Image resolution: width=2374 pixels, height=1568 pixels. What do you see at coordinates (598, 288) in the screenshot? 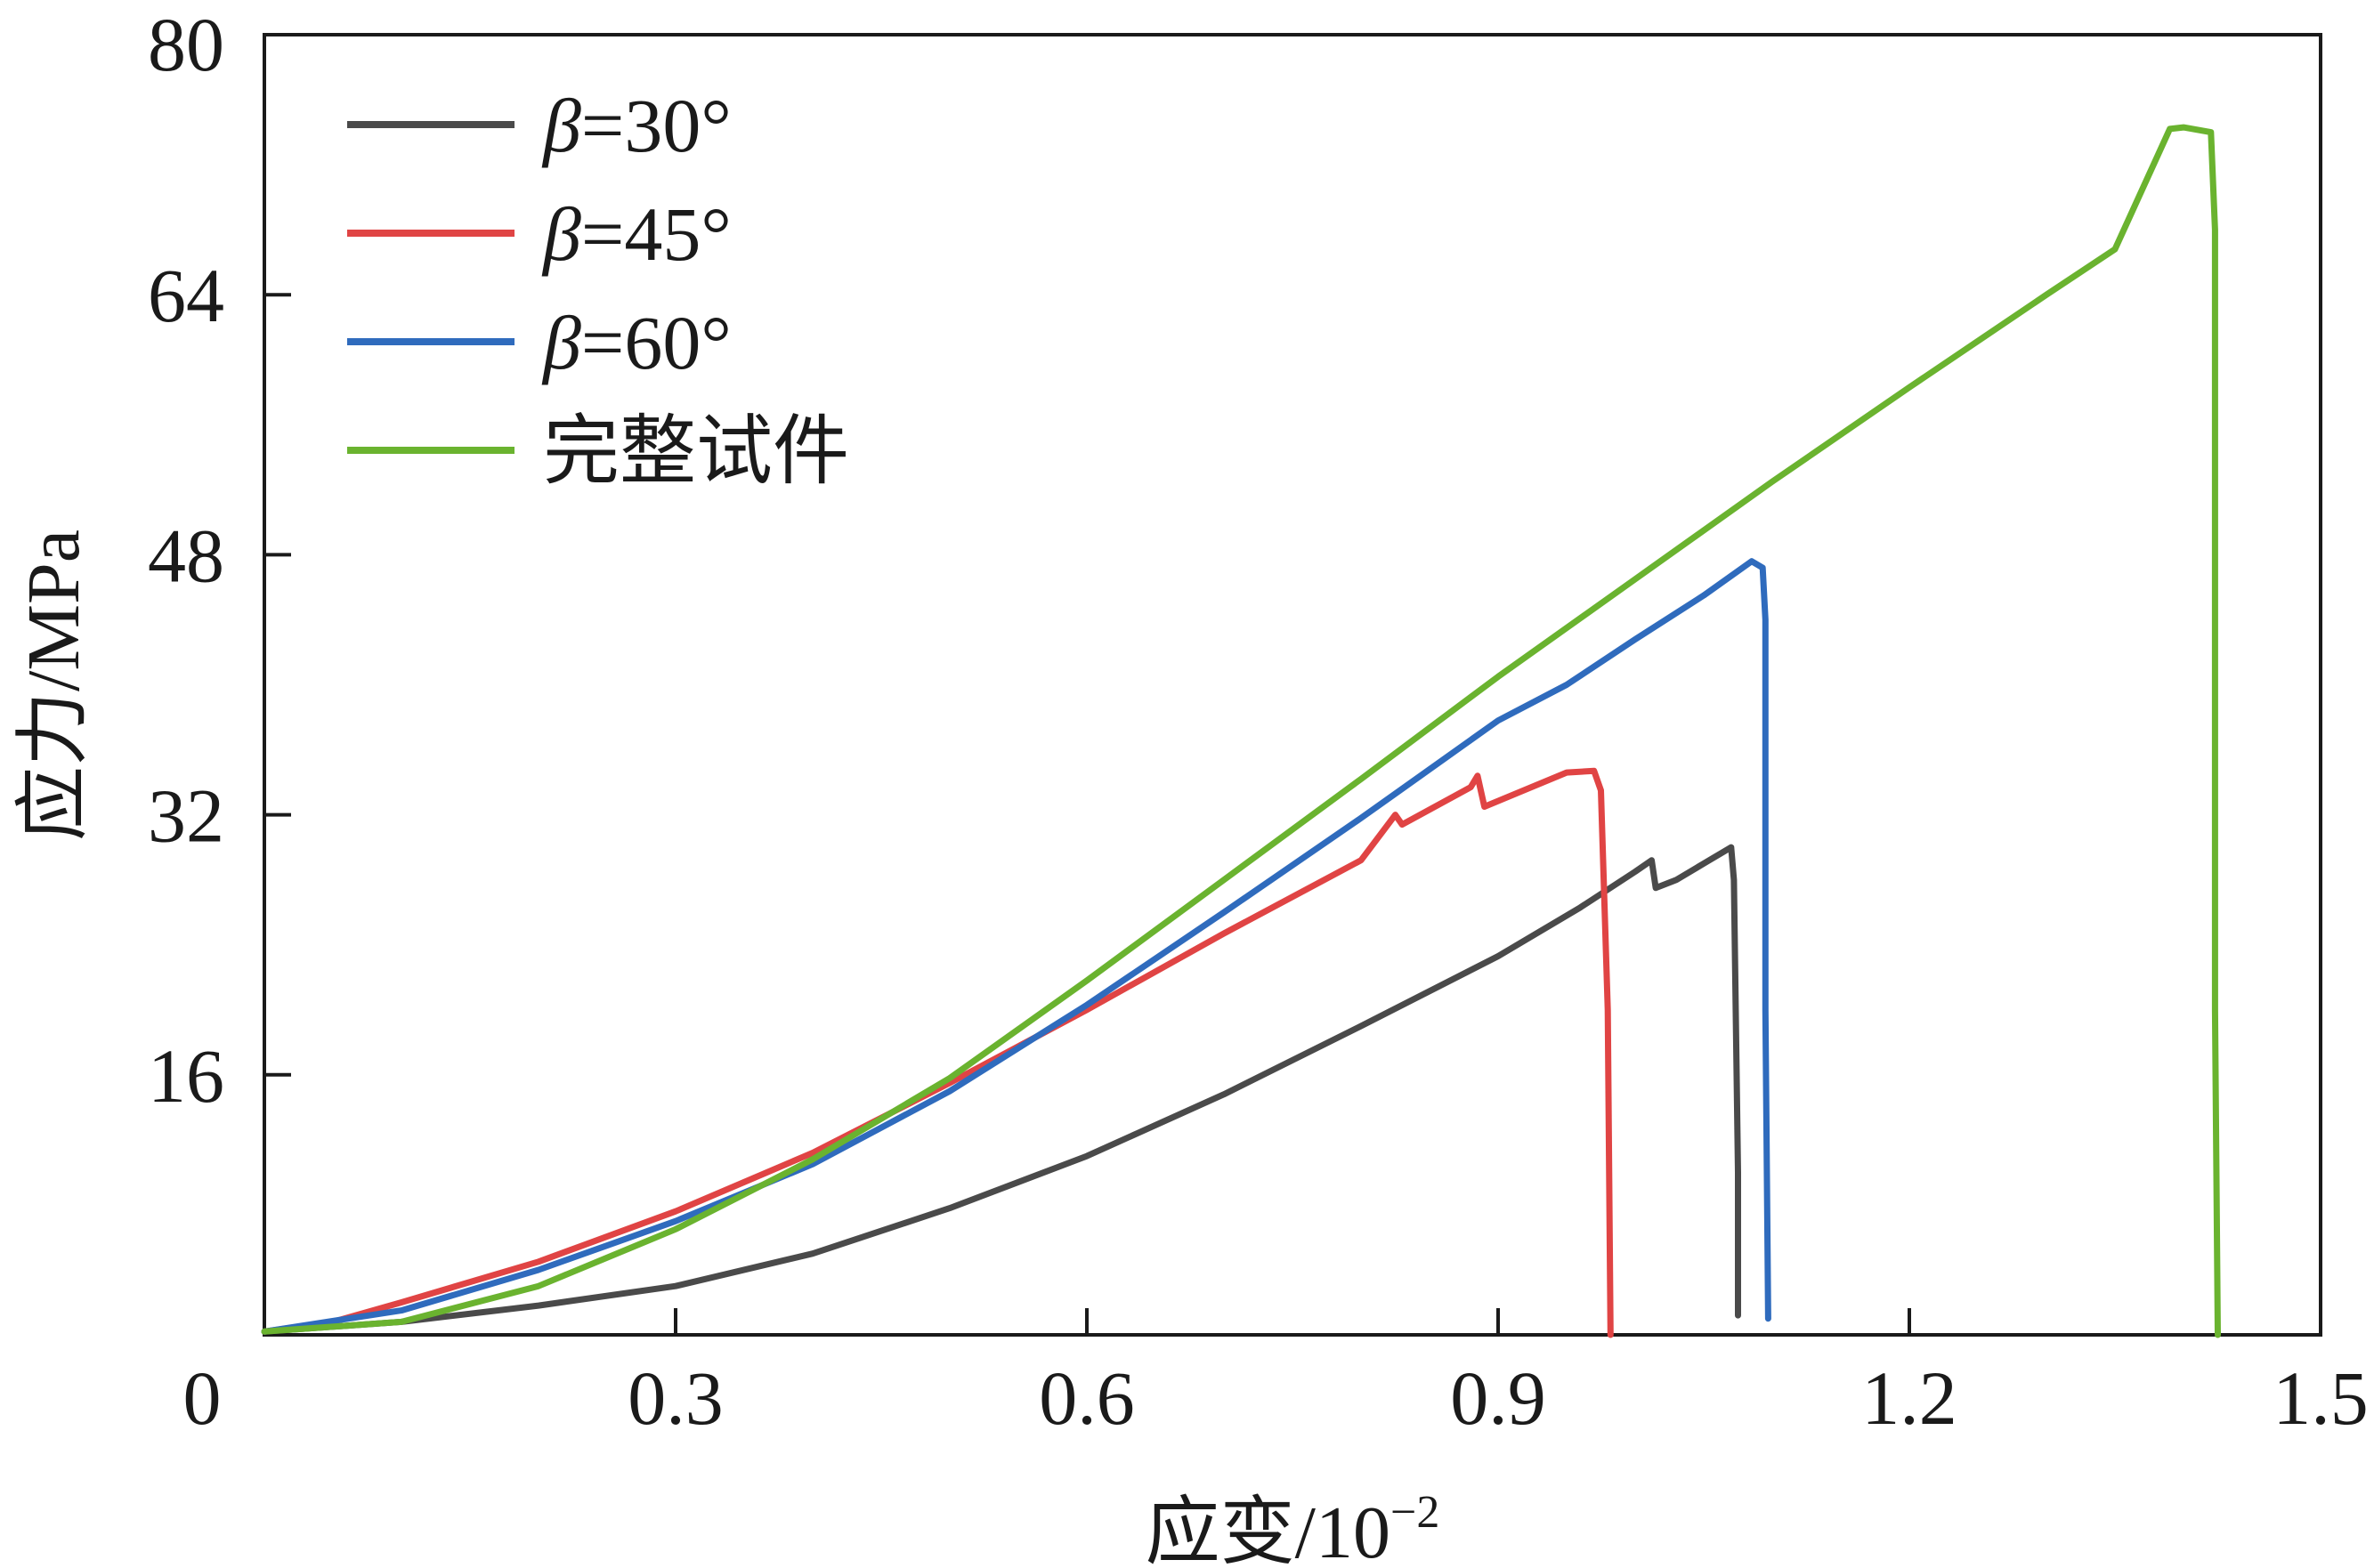
I see `legend: β=30°β=45°β=60°完整试件` at bounding box center [598, 288].